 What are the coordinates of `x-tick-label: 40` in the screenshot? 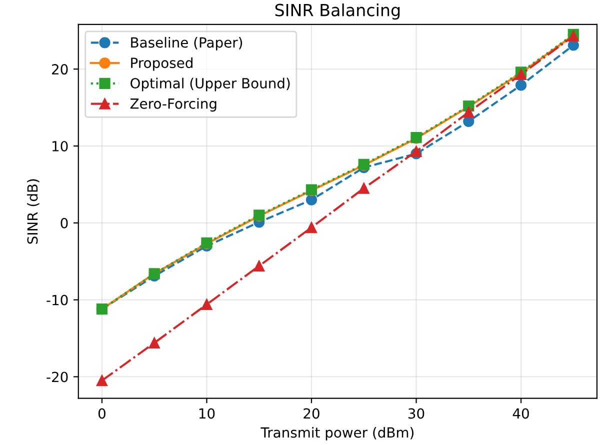 It's located at (520, 413).